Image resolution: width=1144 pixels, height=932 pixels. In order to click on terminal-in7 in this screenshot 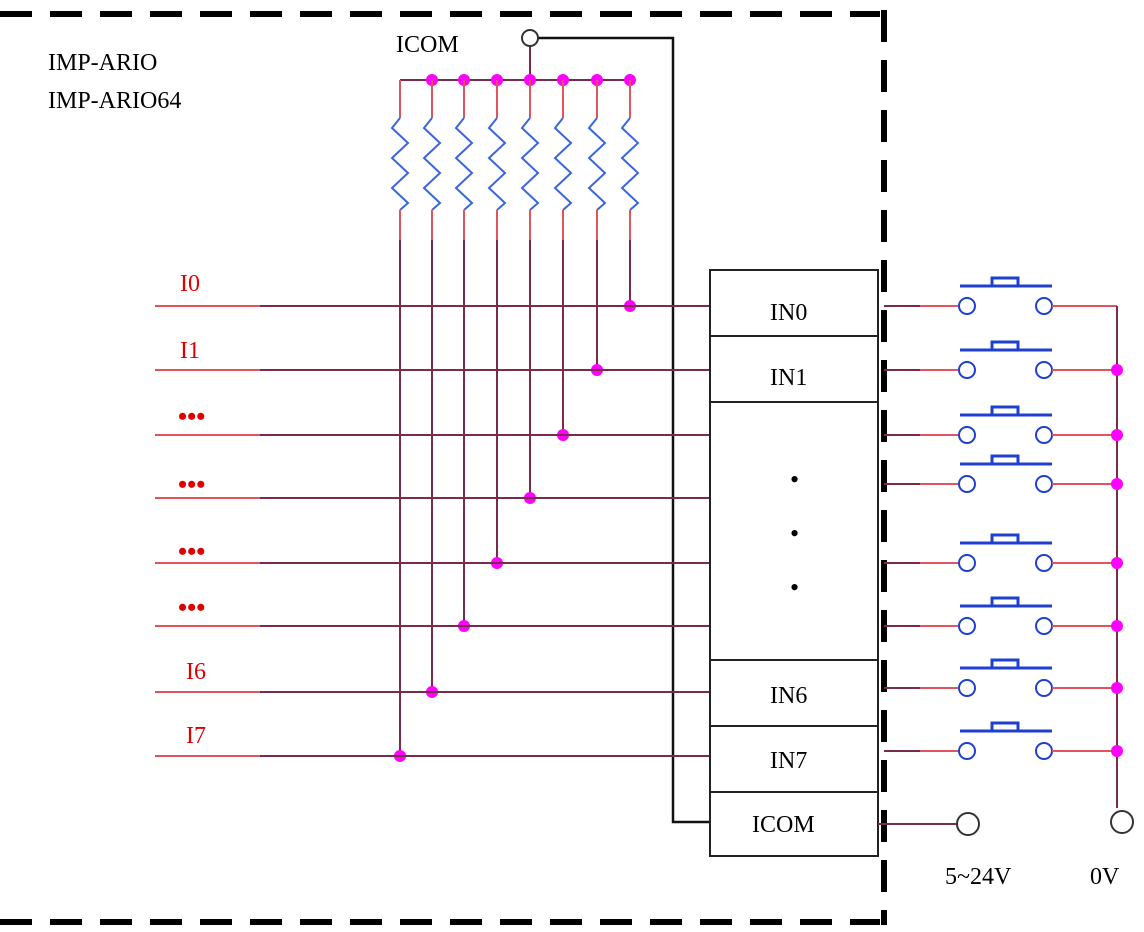, I will do `click(794, 759)`.